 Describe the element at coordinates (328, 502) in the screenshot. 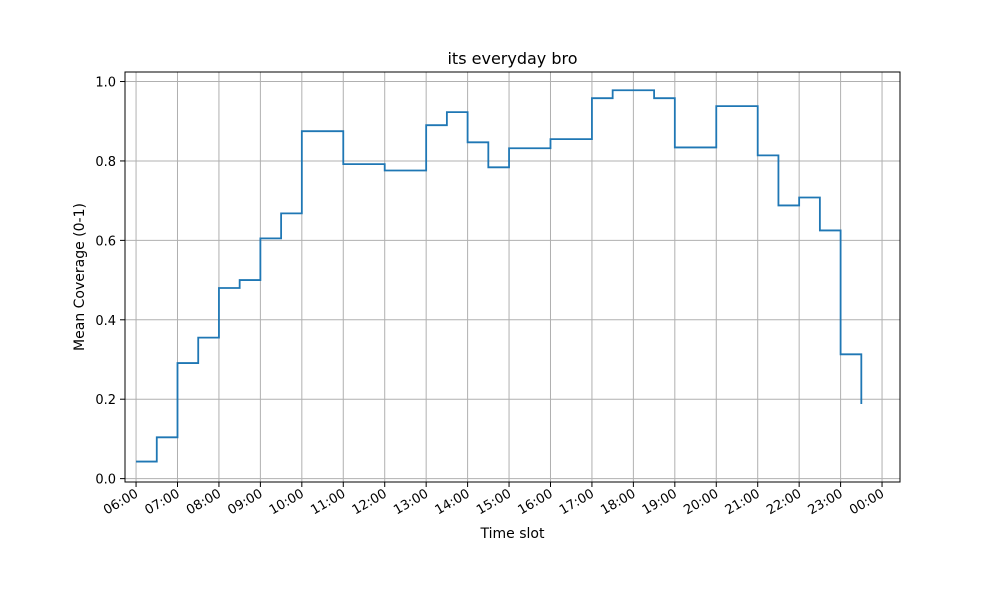

I see `x-tick-label: 11:00` at that location.